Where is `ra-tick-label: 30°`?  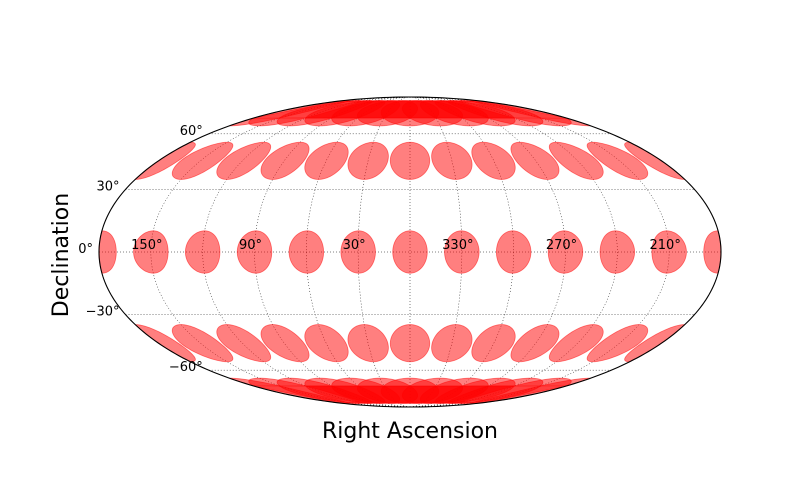
ra-tick-label: 30° is located at coordinates (354, 245).